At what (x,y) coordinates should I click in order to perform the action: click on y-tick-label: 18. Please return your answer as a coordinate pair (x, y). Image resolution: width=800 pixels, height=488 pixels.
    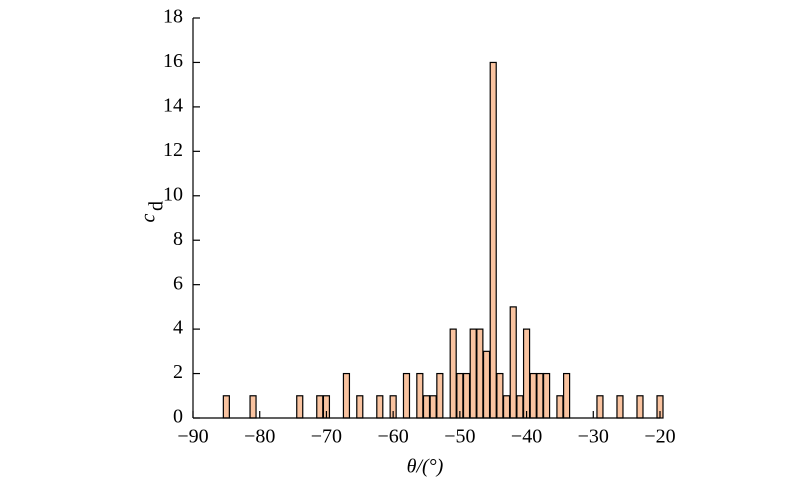
    Looking at the image, I should click on (173, 17).